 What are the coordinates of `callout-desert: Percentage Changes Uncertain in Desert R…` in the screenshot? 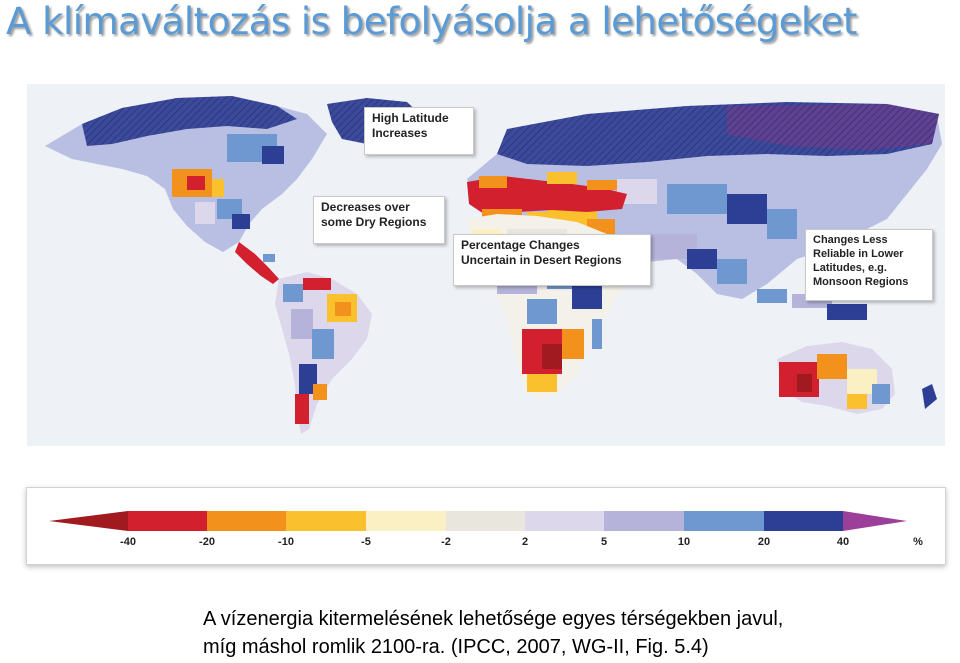 It's located at (552, 260).